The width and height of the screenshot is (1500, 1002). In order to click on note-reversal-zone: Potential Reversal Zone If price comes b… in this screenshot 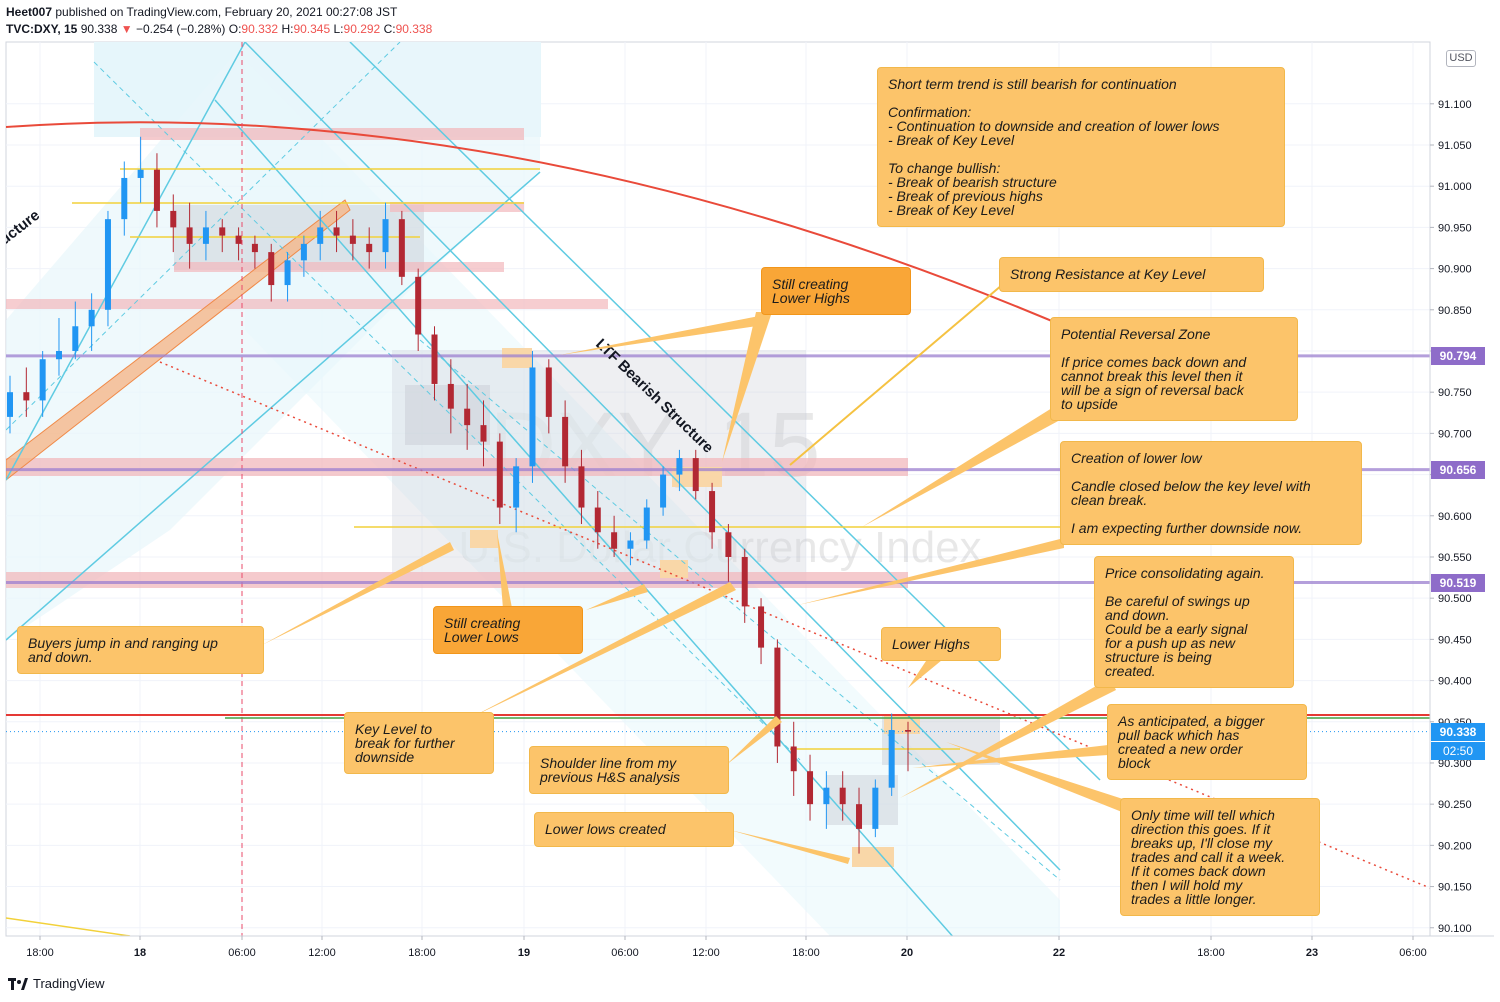, I will do `click(1174, 369)`.